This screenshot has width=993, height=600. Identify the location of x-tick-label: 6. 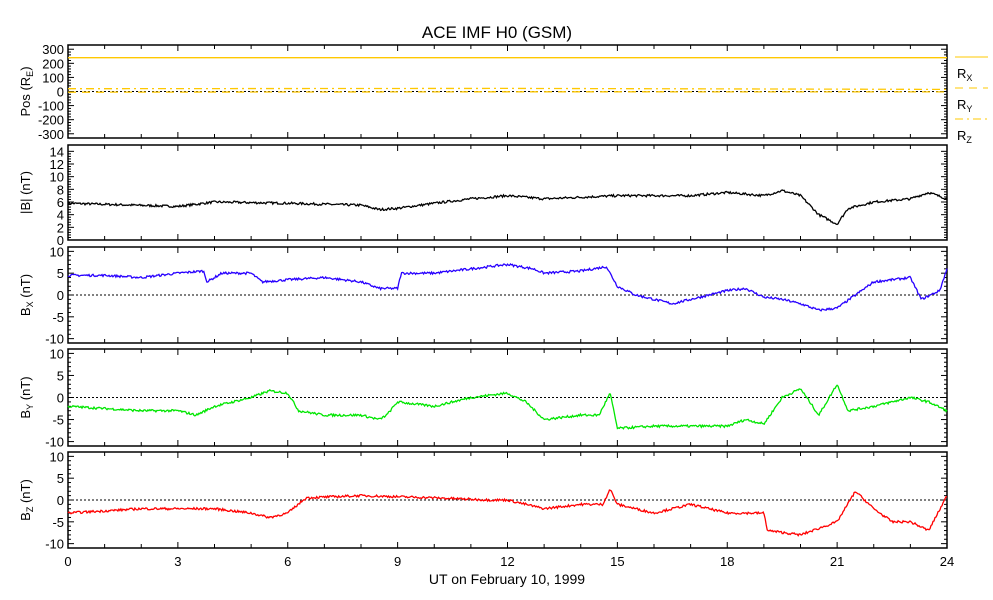
(287, 561).